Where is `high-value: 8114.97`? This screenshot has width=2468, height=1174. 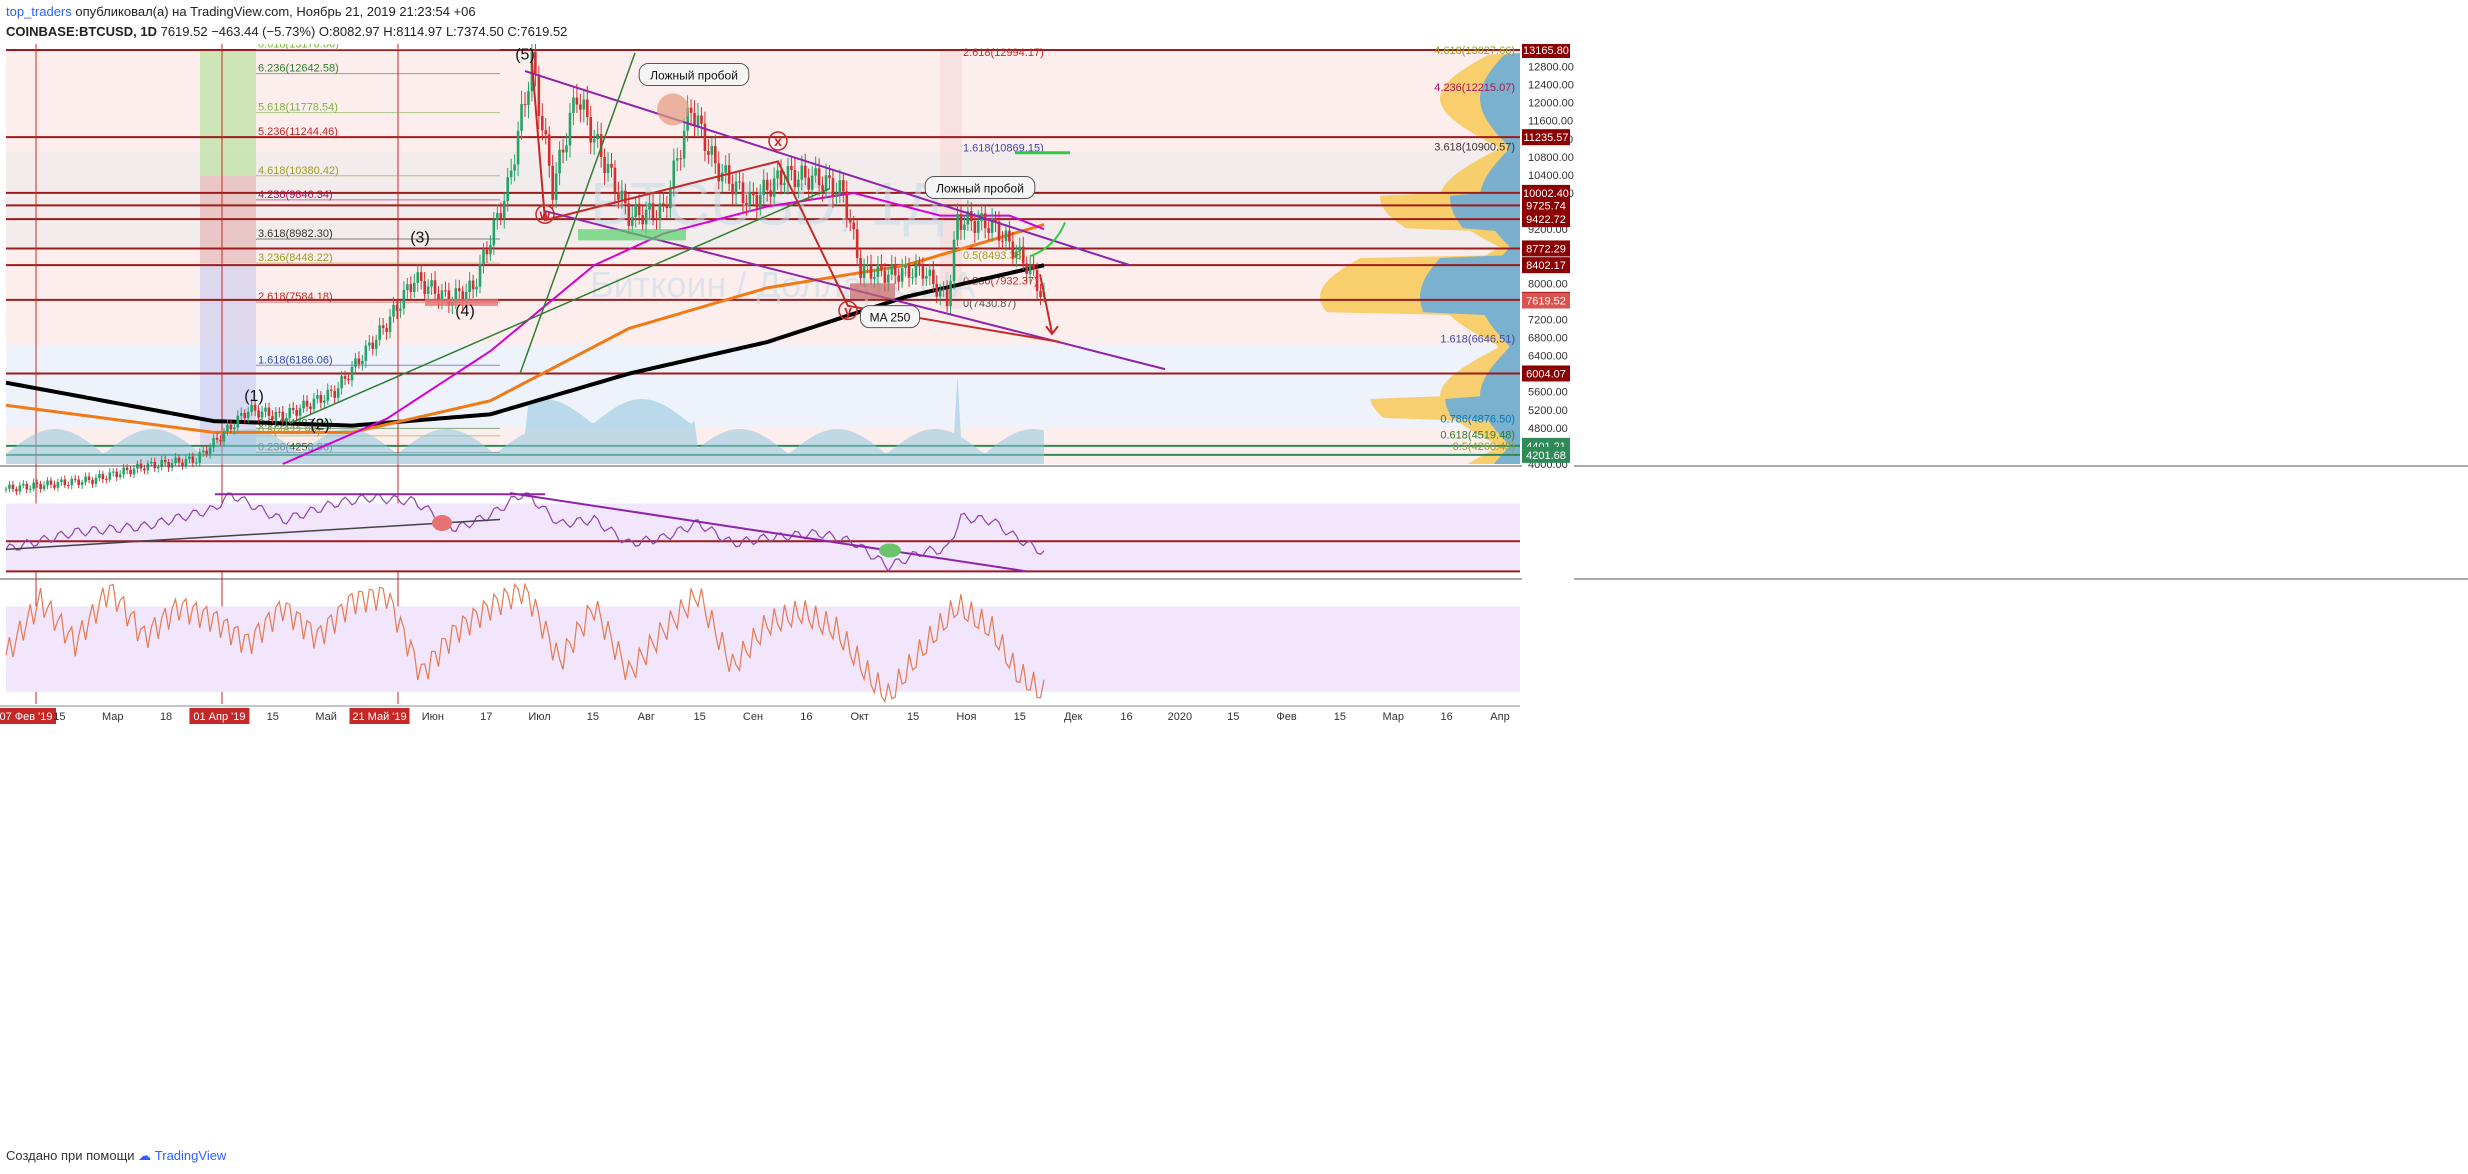 high-value: 8114.97 is located at coordinates (419, 31).